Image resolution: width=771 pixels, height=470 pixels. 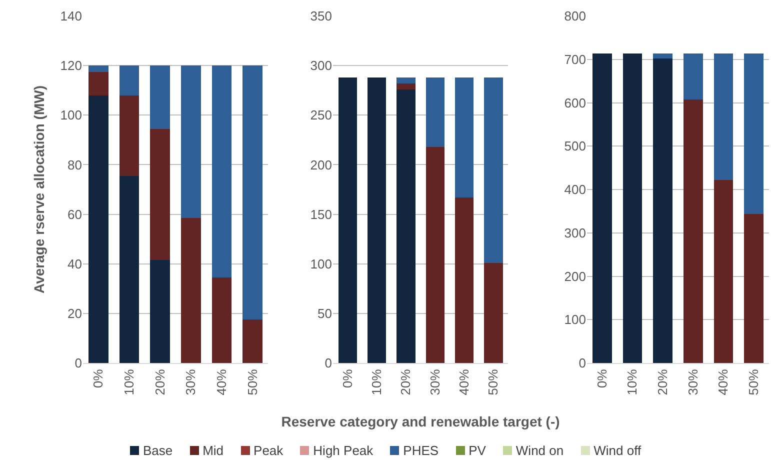 What do you see at coordinates (75, 214) in the screenshot?
I see `y-tick-label: 60` at bounding box center [75, 214].